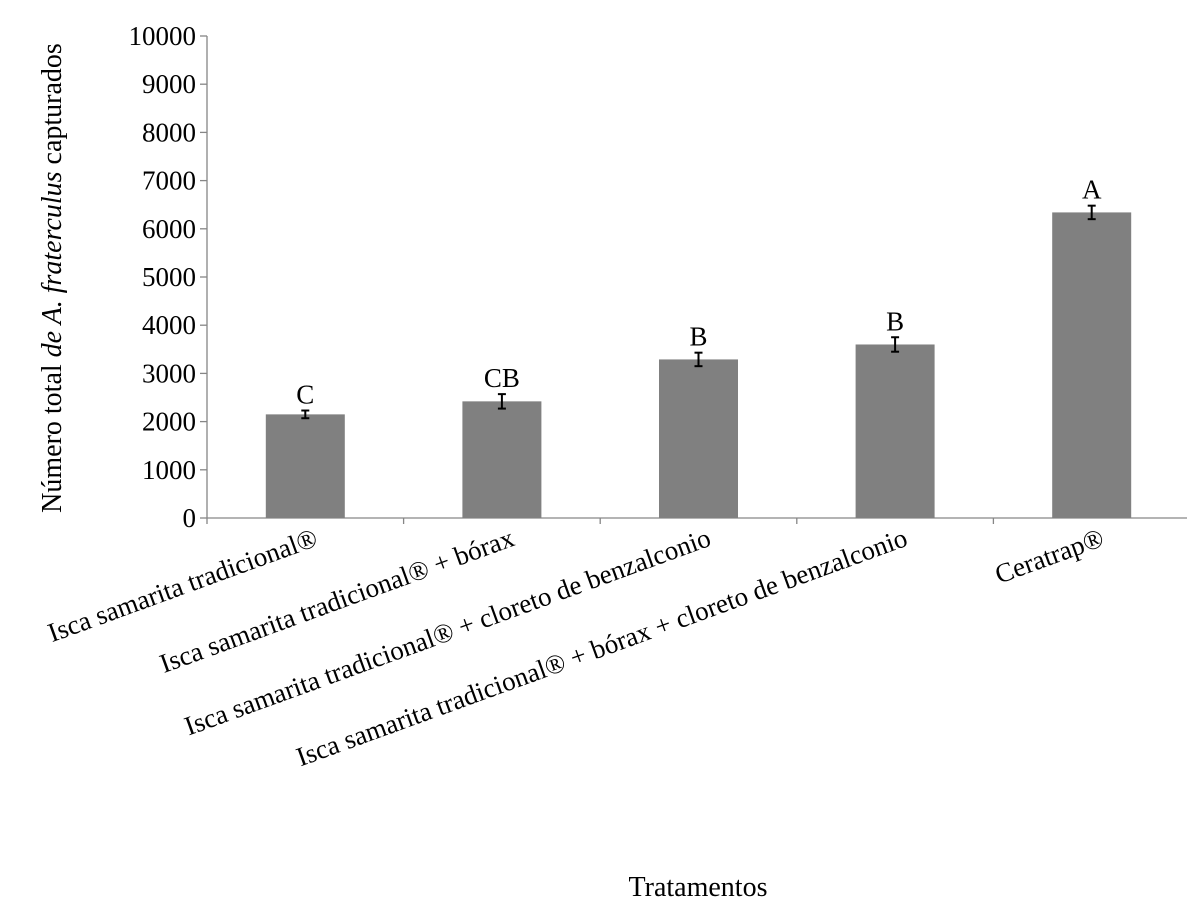  I want to click on y-tick-label: 1000, so click(169, 470).